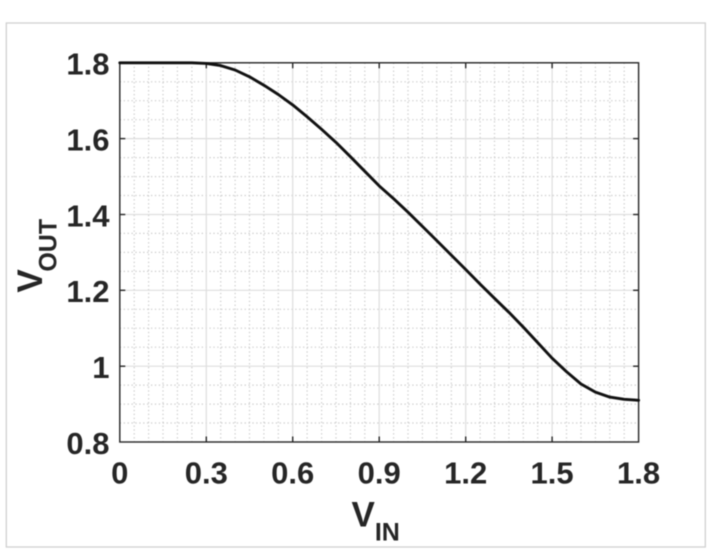 Image resolution: width=708 pixels, height=555 pixels. I want to click on svg-text: 1.4, so click(88, 215).